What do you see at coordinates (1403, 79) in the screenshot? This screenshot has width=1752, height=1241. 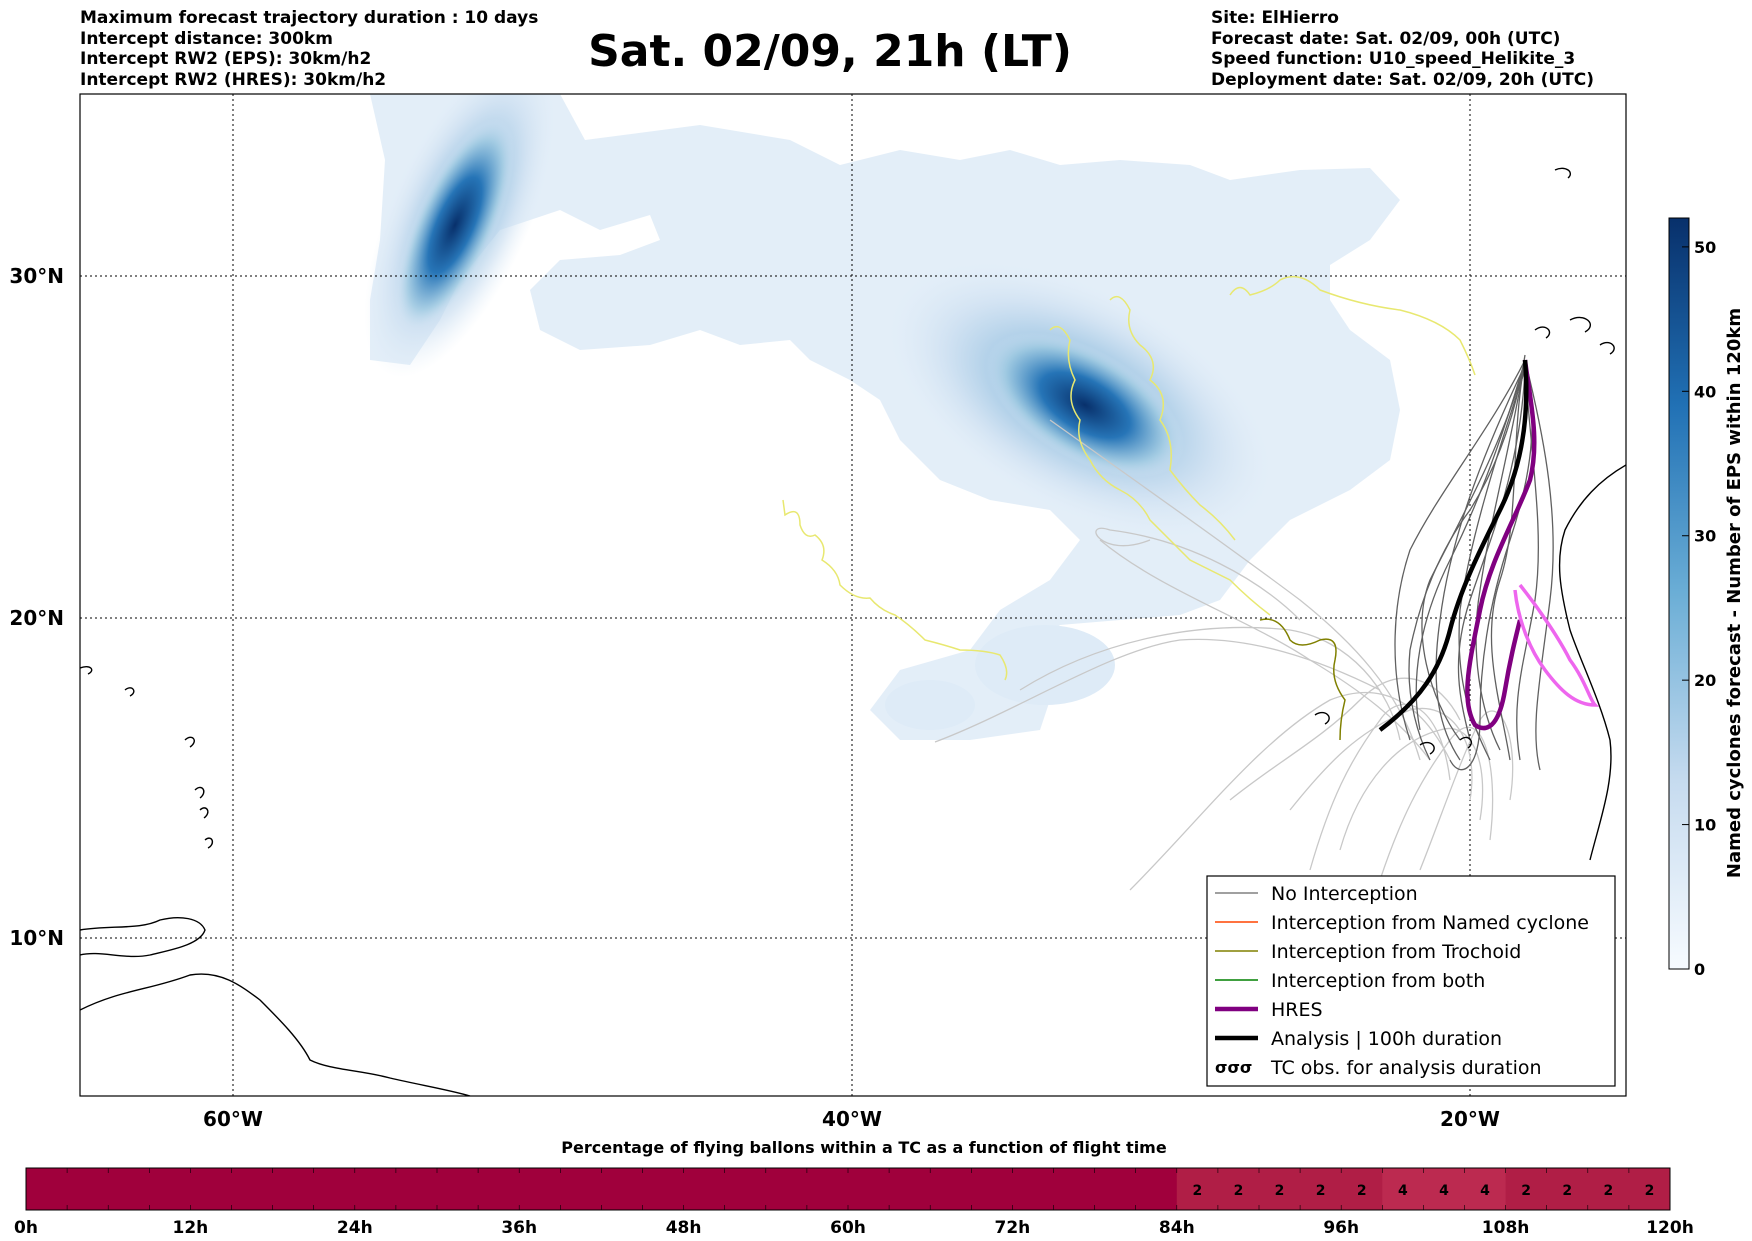 I see `header-line: Deployment date: Sat. 02/09, 20h (UTC)` at bounding box center [1403, 79].